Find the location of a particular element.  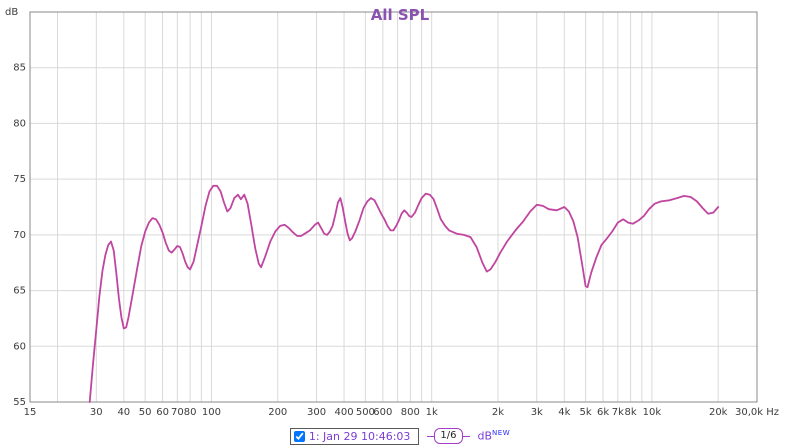

x-tick-label: 30,0k Hz is located at coordinates (757, 412).